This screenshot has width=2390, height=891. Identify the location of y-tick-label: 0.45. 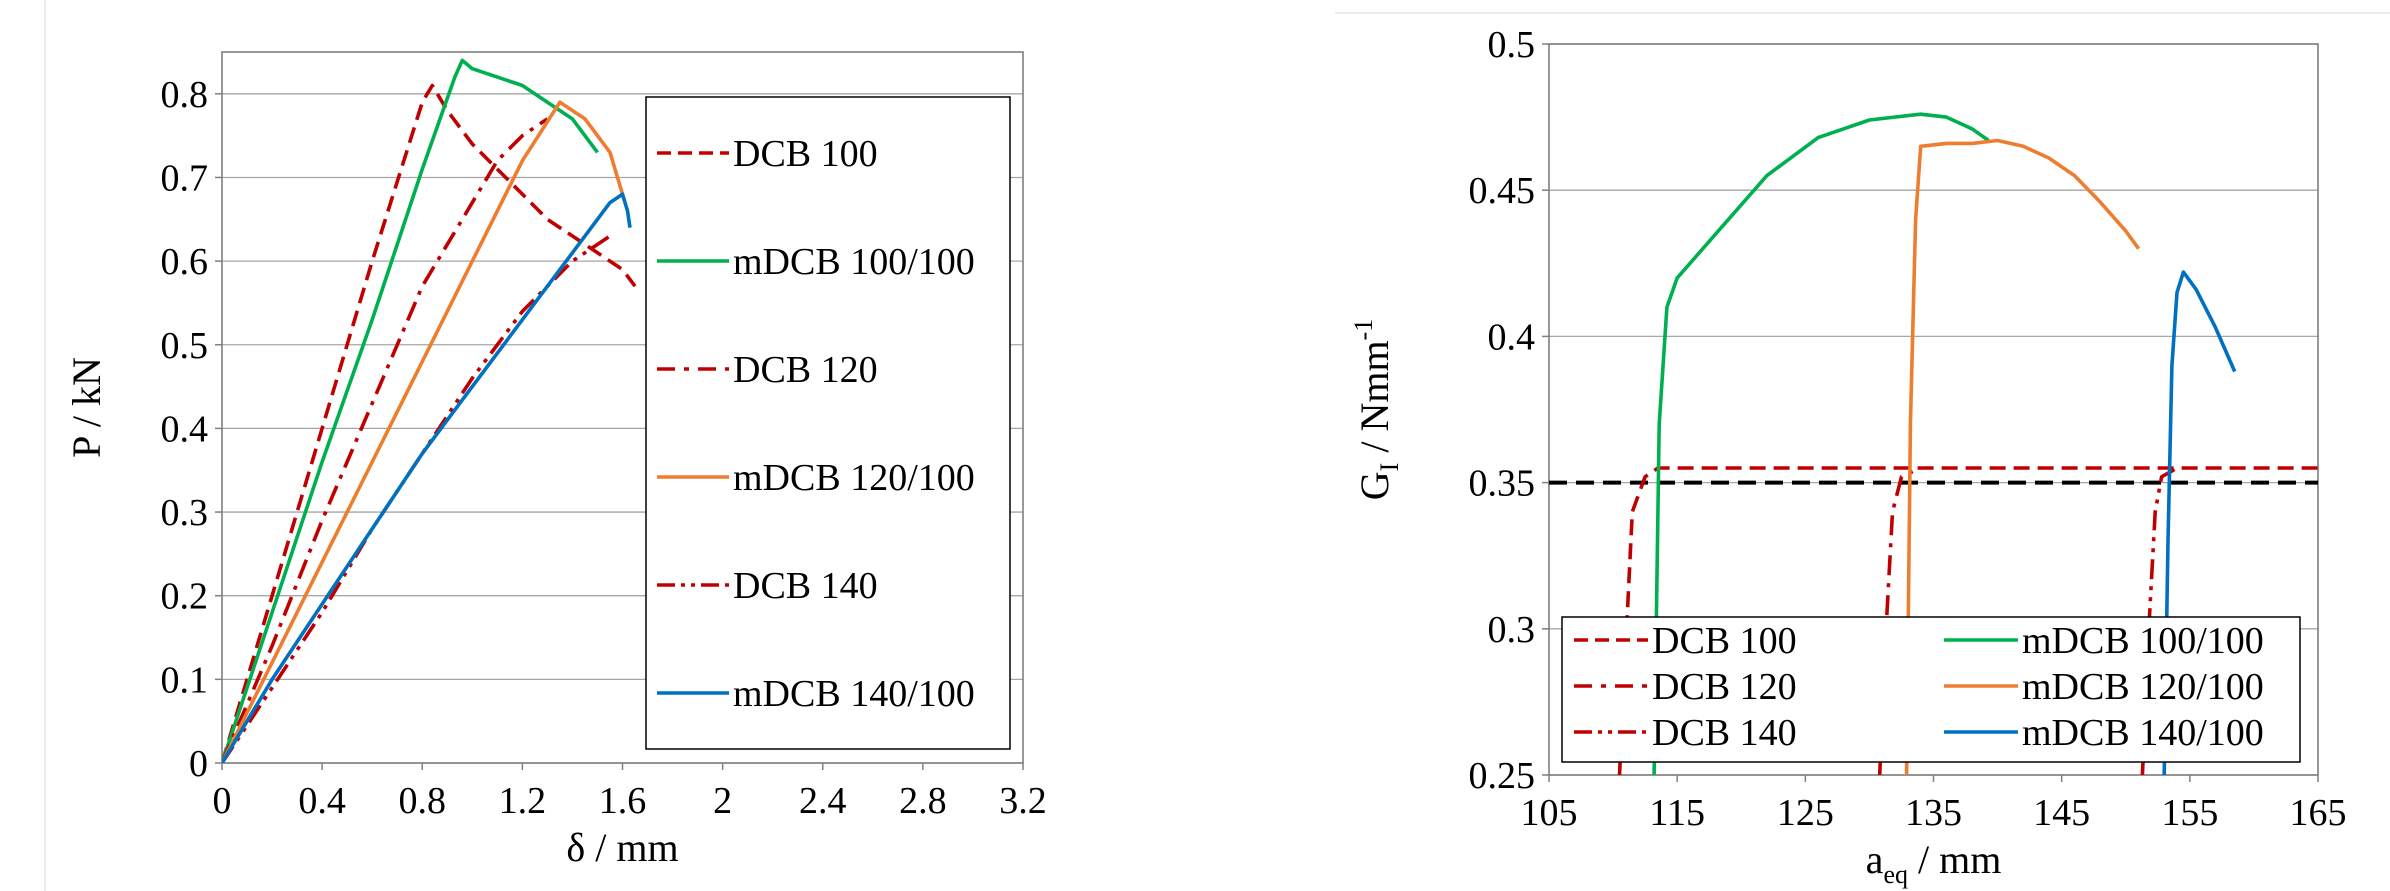
(1502, 191).